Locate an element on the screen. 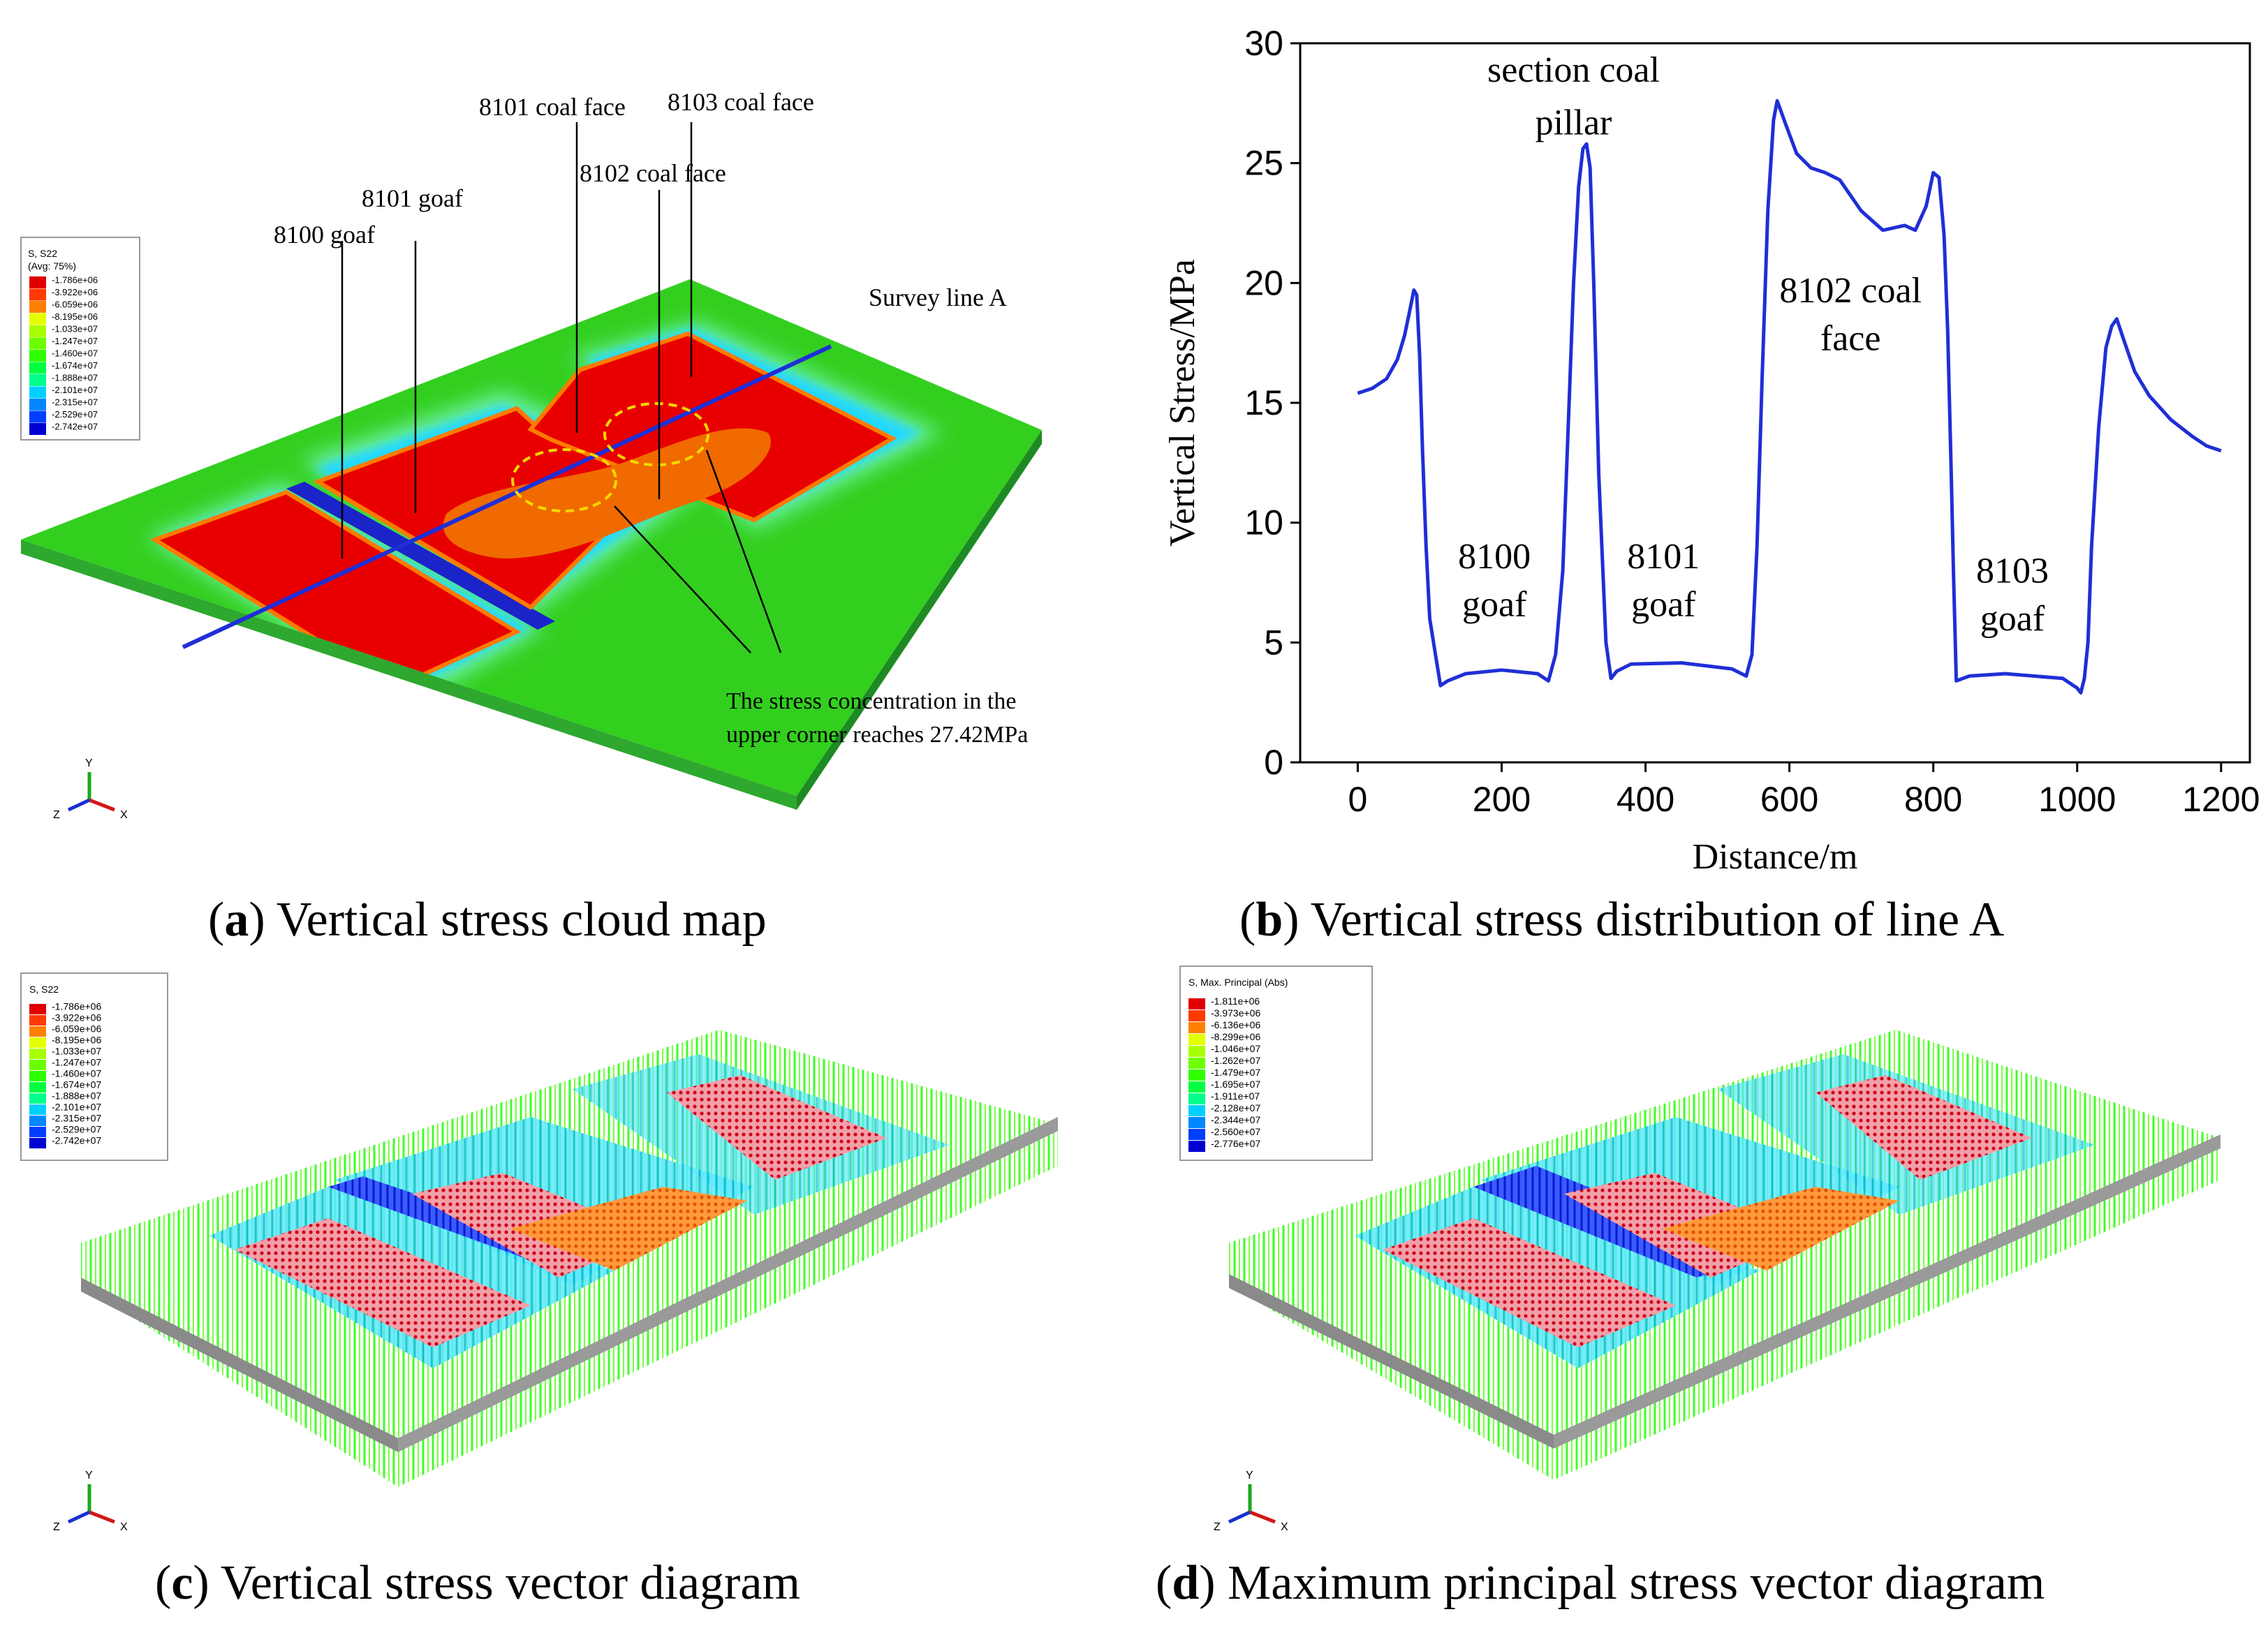 This screenshot has width=2268, height=1635. goaf-8100-vectors-c is located at coordinates (383, 1283).